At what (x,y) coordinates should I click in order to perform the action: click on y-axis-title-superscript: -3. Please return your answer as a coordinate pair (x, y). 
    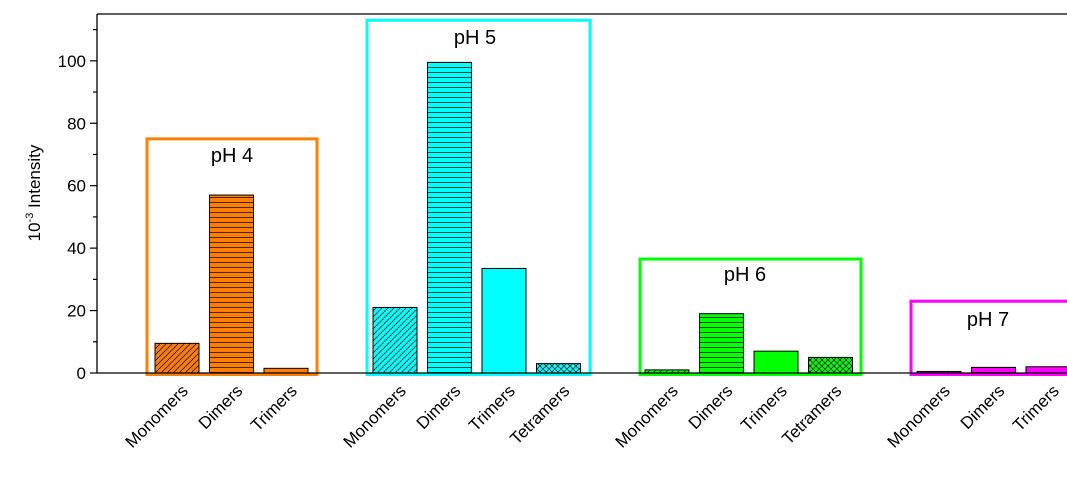
    Looking at the image, I should click on (30, 218).